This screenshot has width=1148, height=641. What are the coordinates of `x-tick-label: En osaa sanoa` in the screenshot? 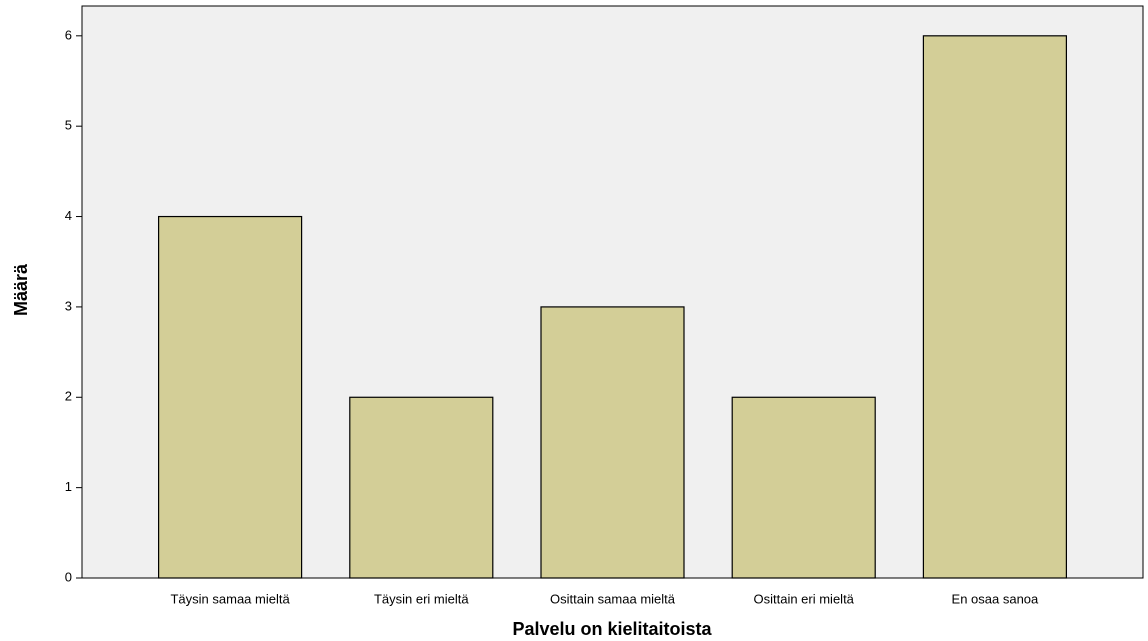 It's located at (996, 598).